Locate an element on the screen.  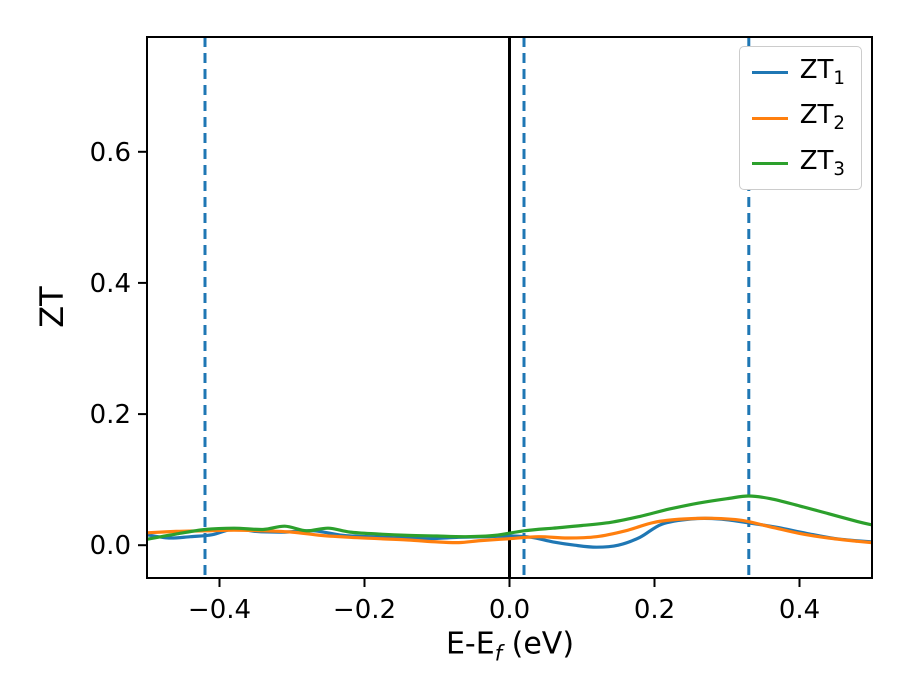
x-axis-ticks: −0.4 −0.2 0.0 0.2 0.4 is located at coordinates (504, 601).